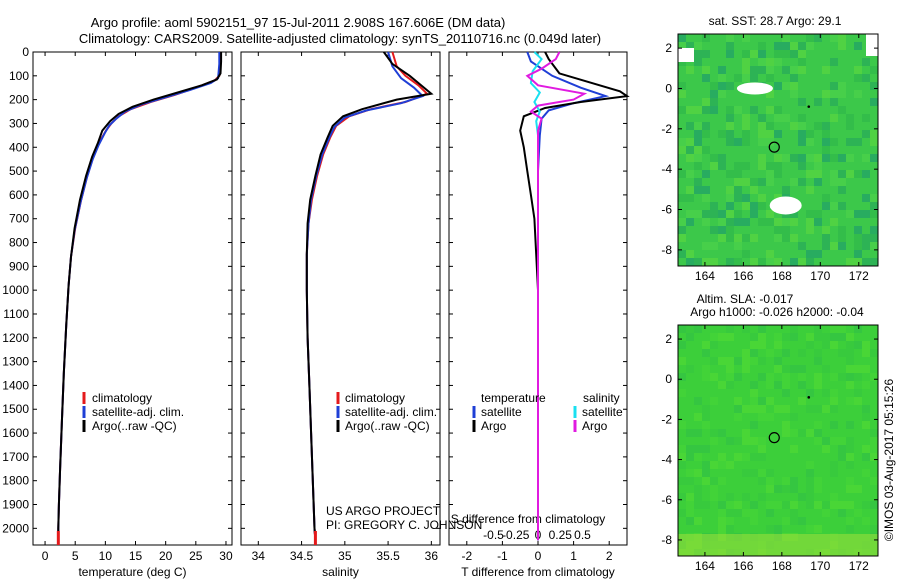  What do you see at coordinates (75, 556) in the screenshot?
I see `x-tick-label: 5` at bounding box center [75, 556].